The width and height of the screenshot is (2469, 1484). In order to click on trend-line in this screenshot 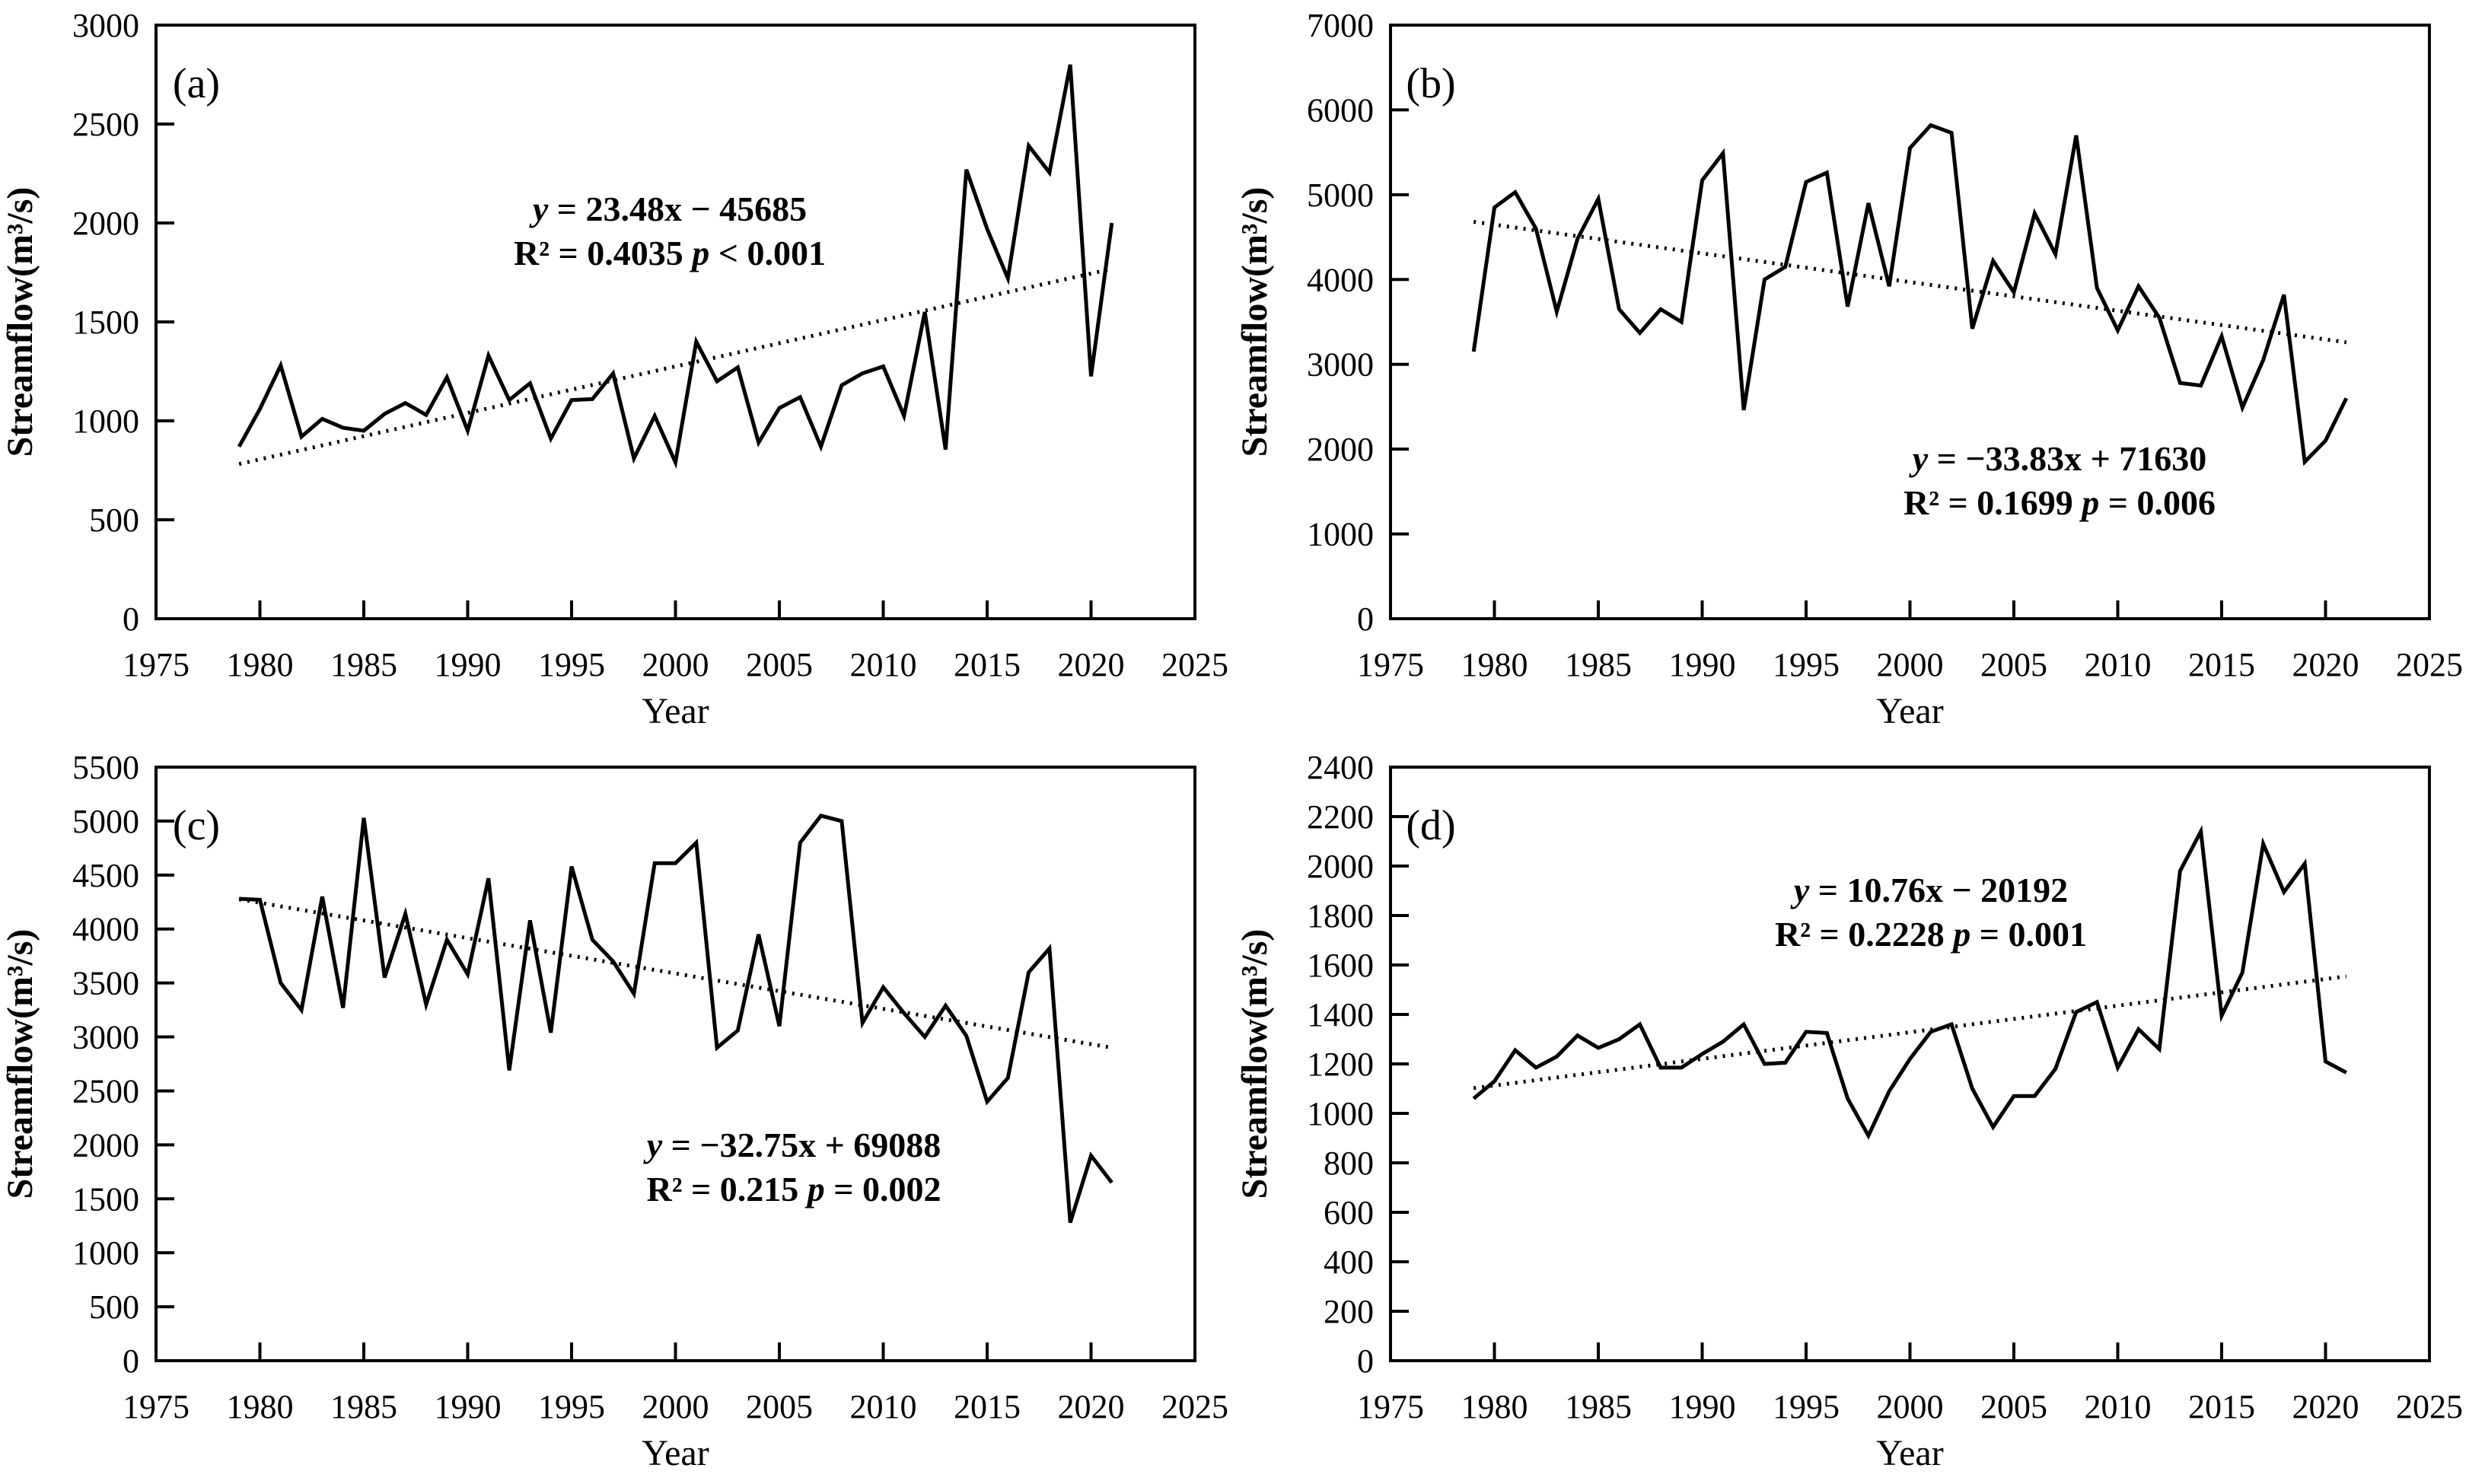, I will do `click(1910, 1032)`.